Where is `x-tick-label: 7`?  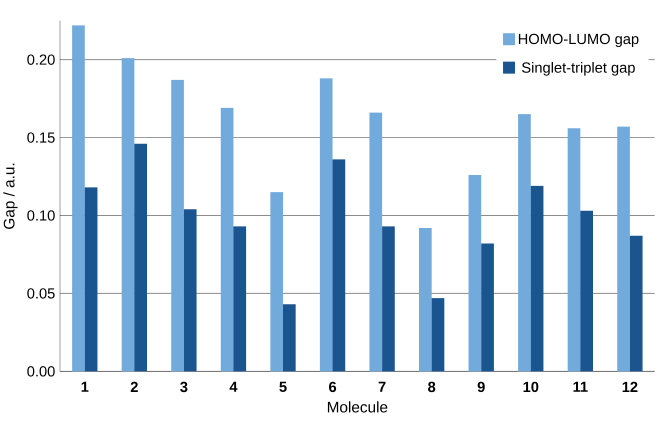 x-tick-label: 7 is located at coordinates (382, 387).